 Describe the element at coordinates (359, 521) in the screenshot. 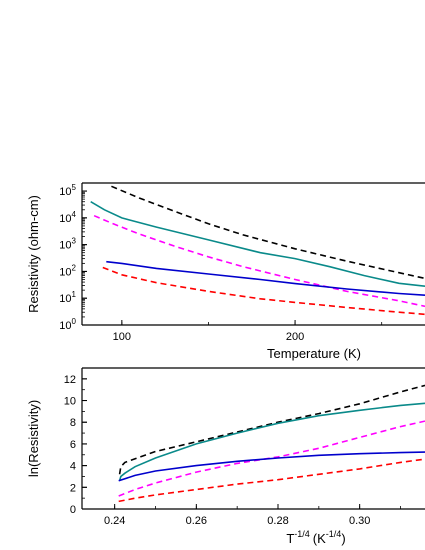

I see `x-tick-label: 0.30` at that location.